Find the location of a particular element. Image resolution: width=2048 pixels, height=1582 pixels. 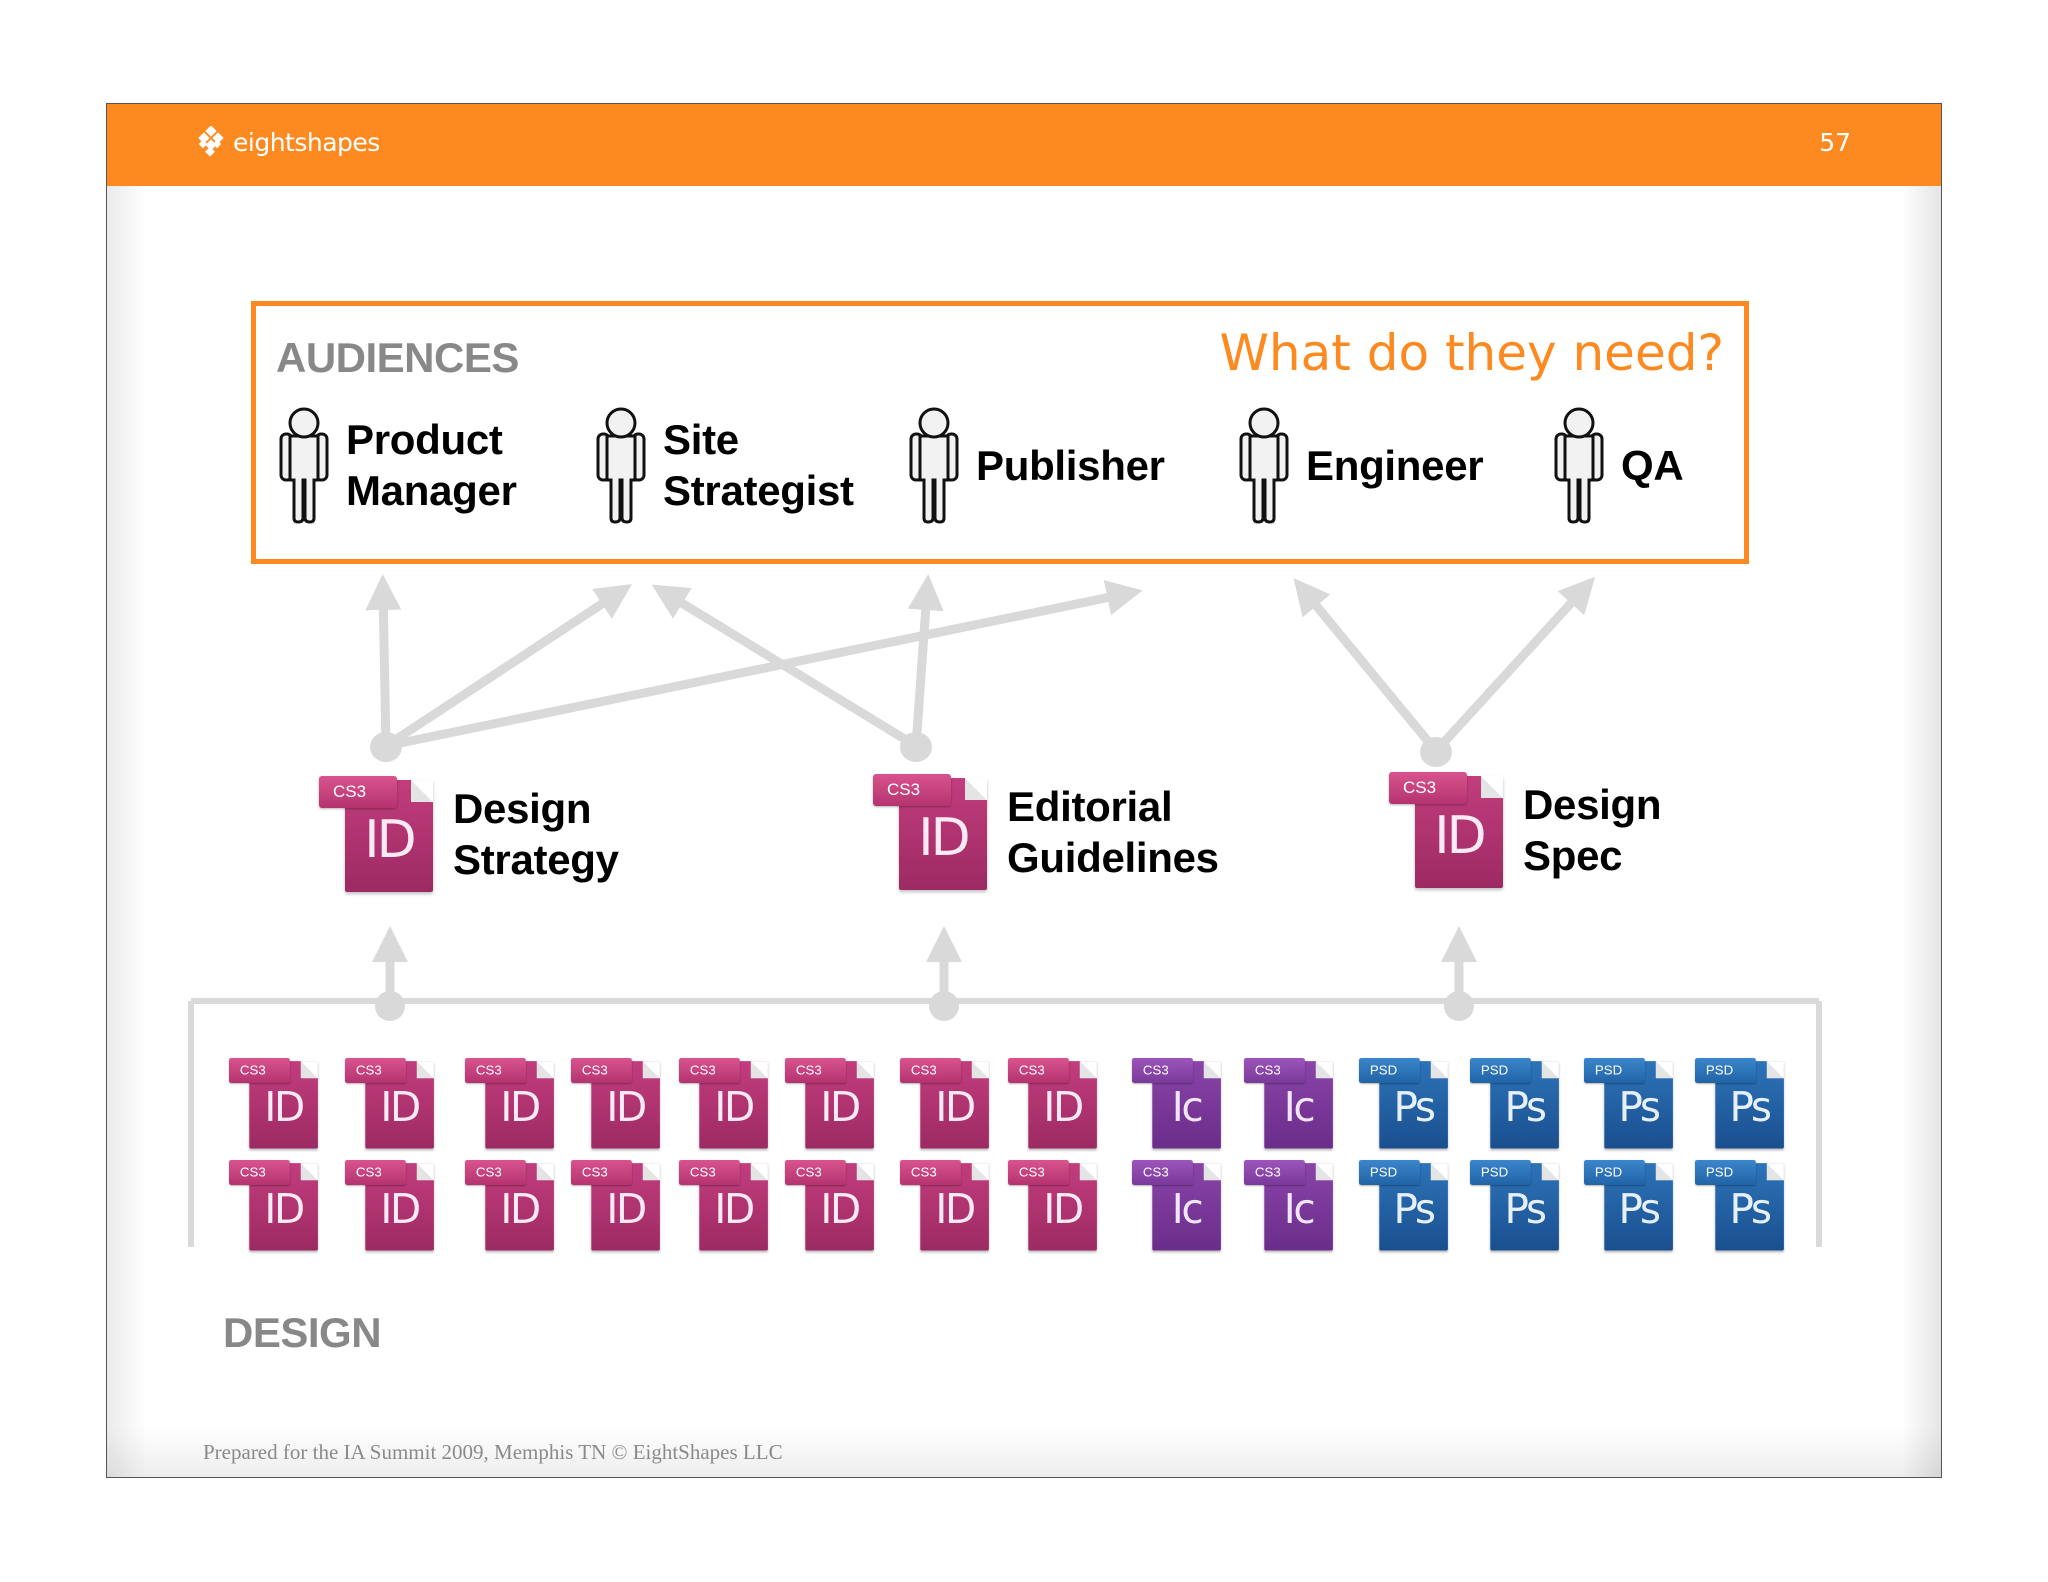

audience-label: Publisher is located at coordinates (1070, 465).